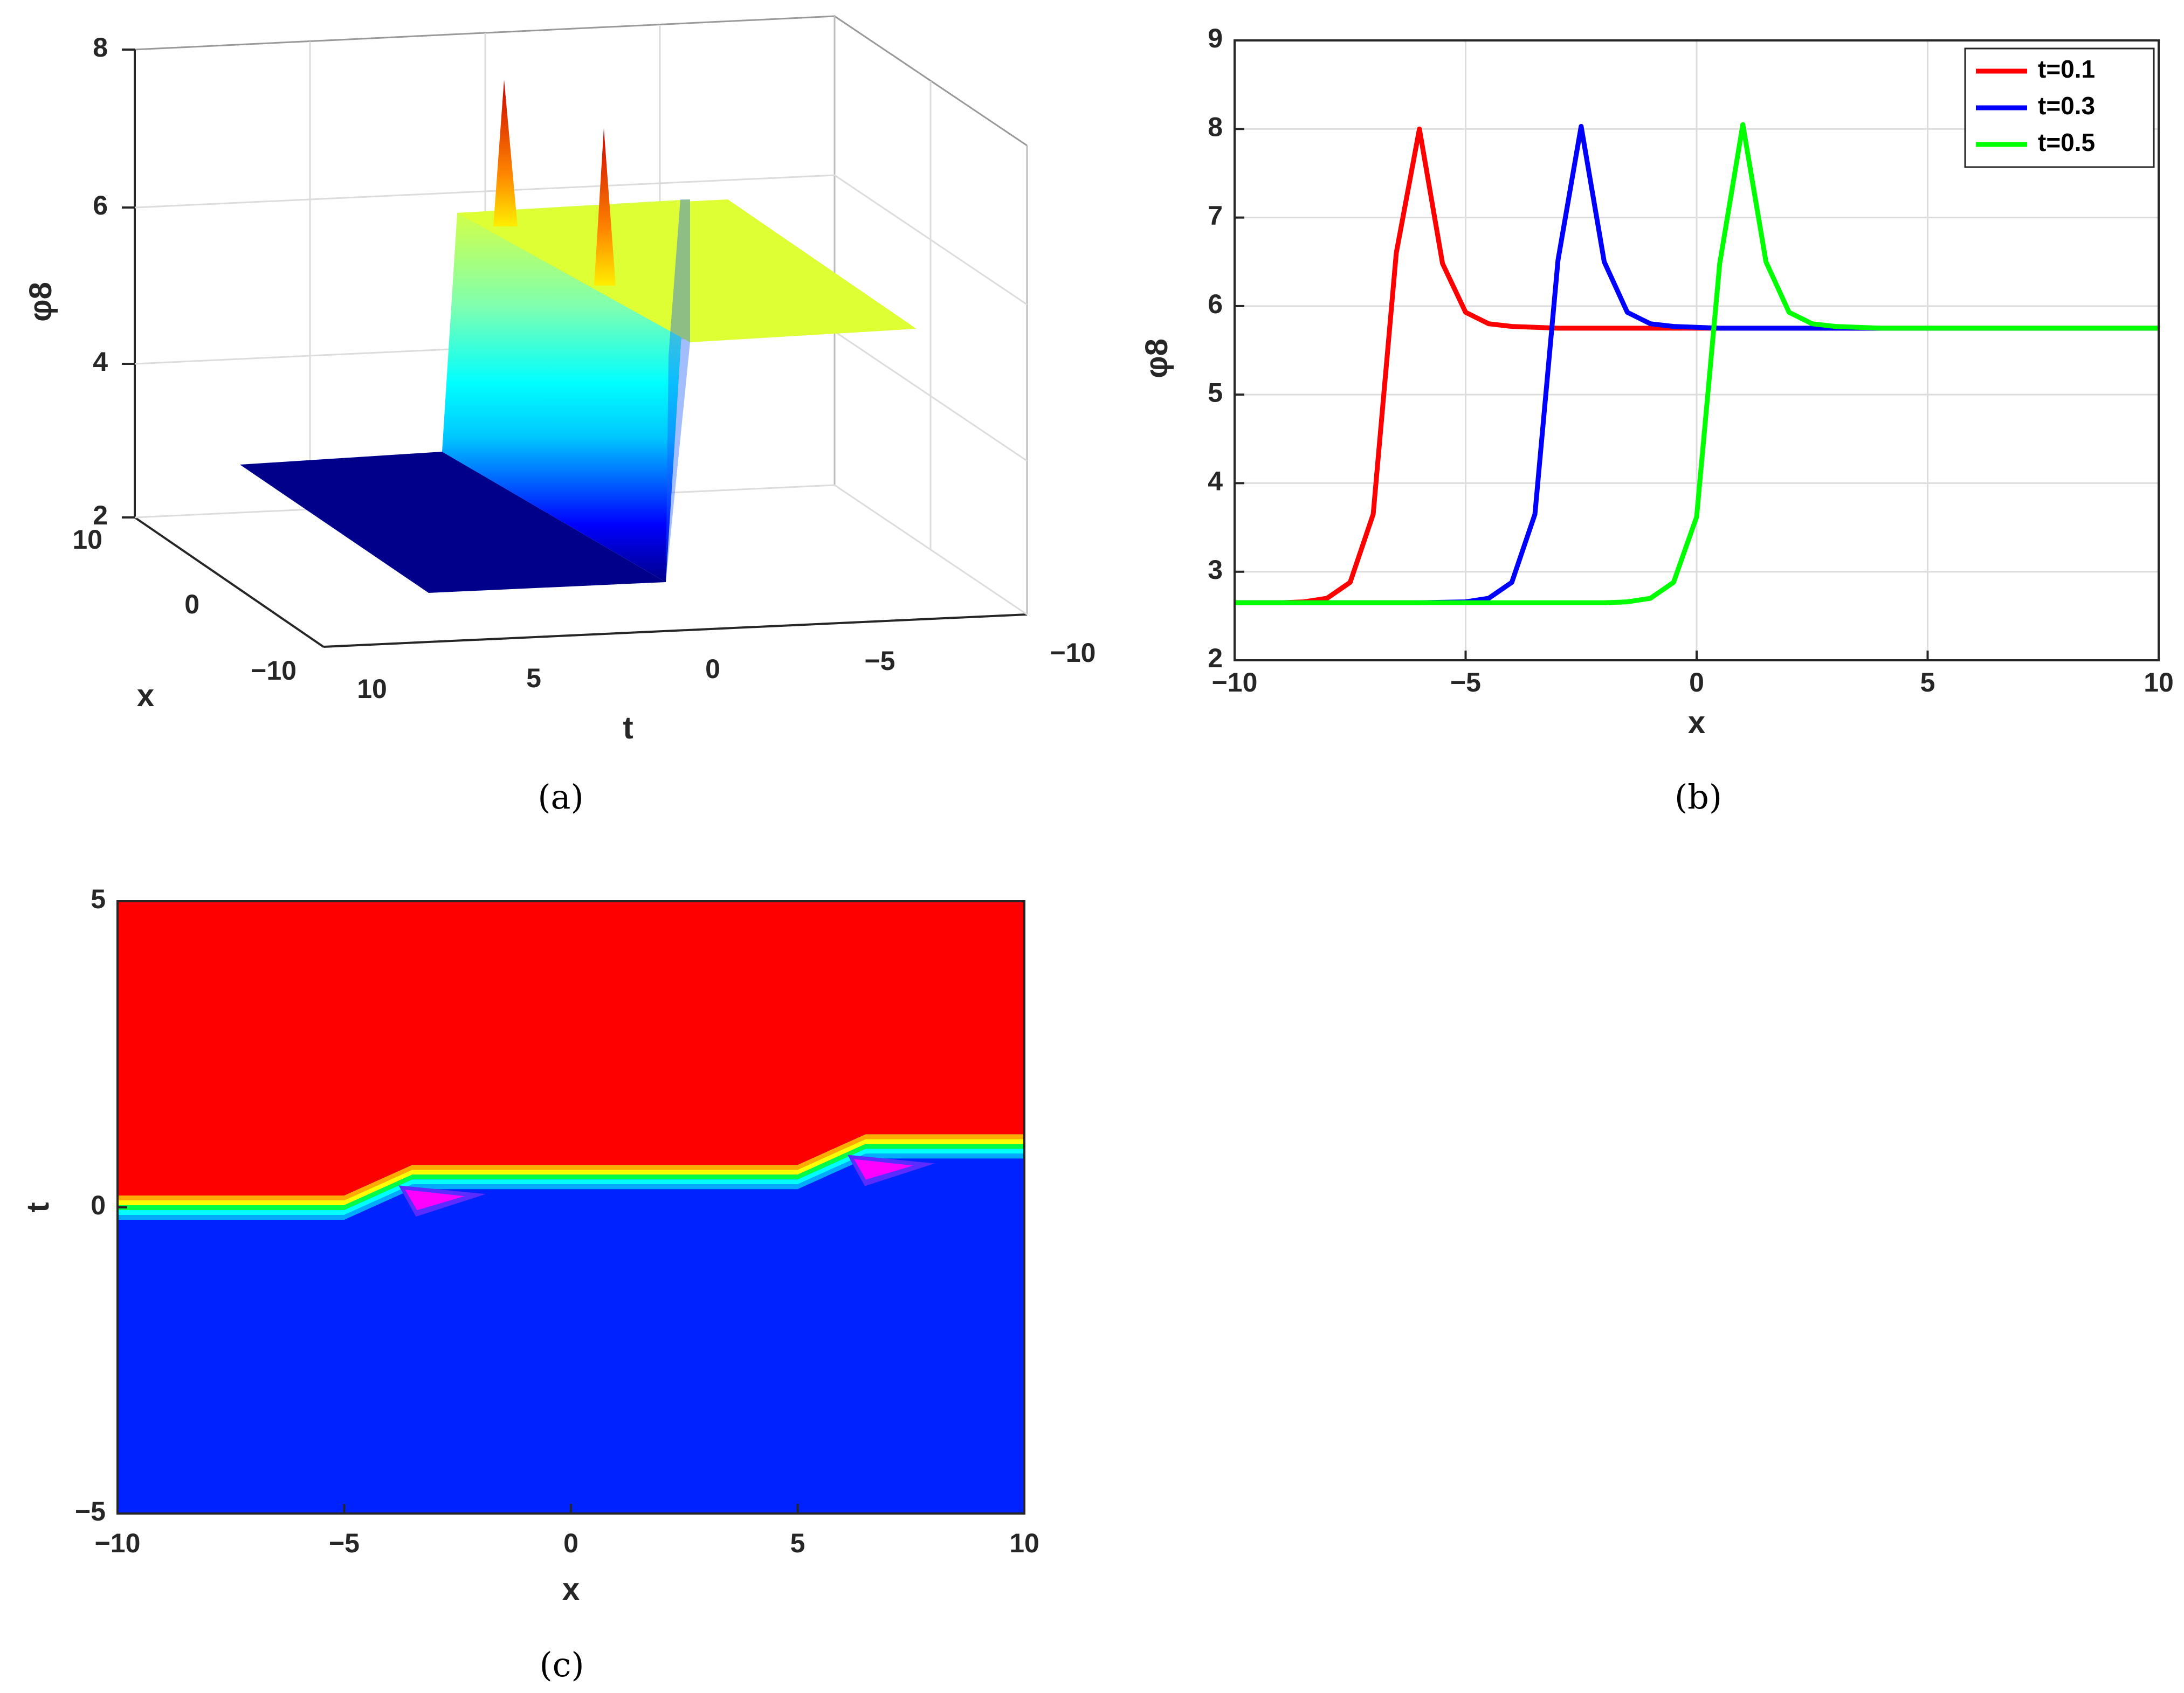 The image size is (2184, 1693). I want to click on t-tick-label: −5, so click(879, 661).